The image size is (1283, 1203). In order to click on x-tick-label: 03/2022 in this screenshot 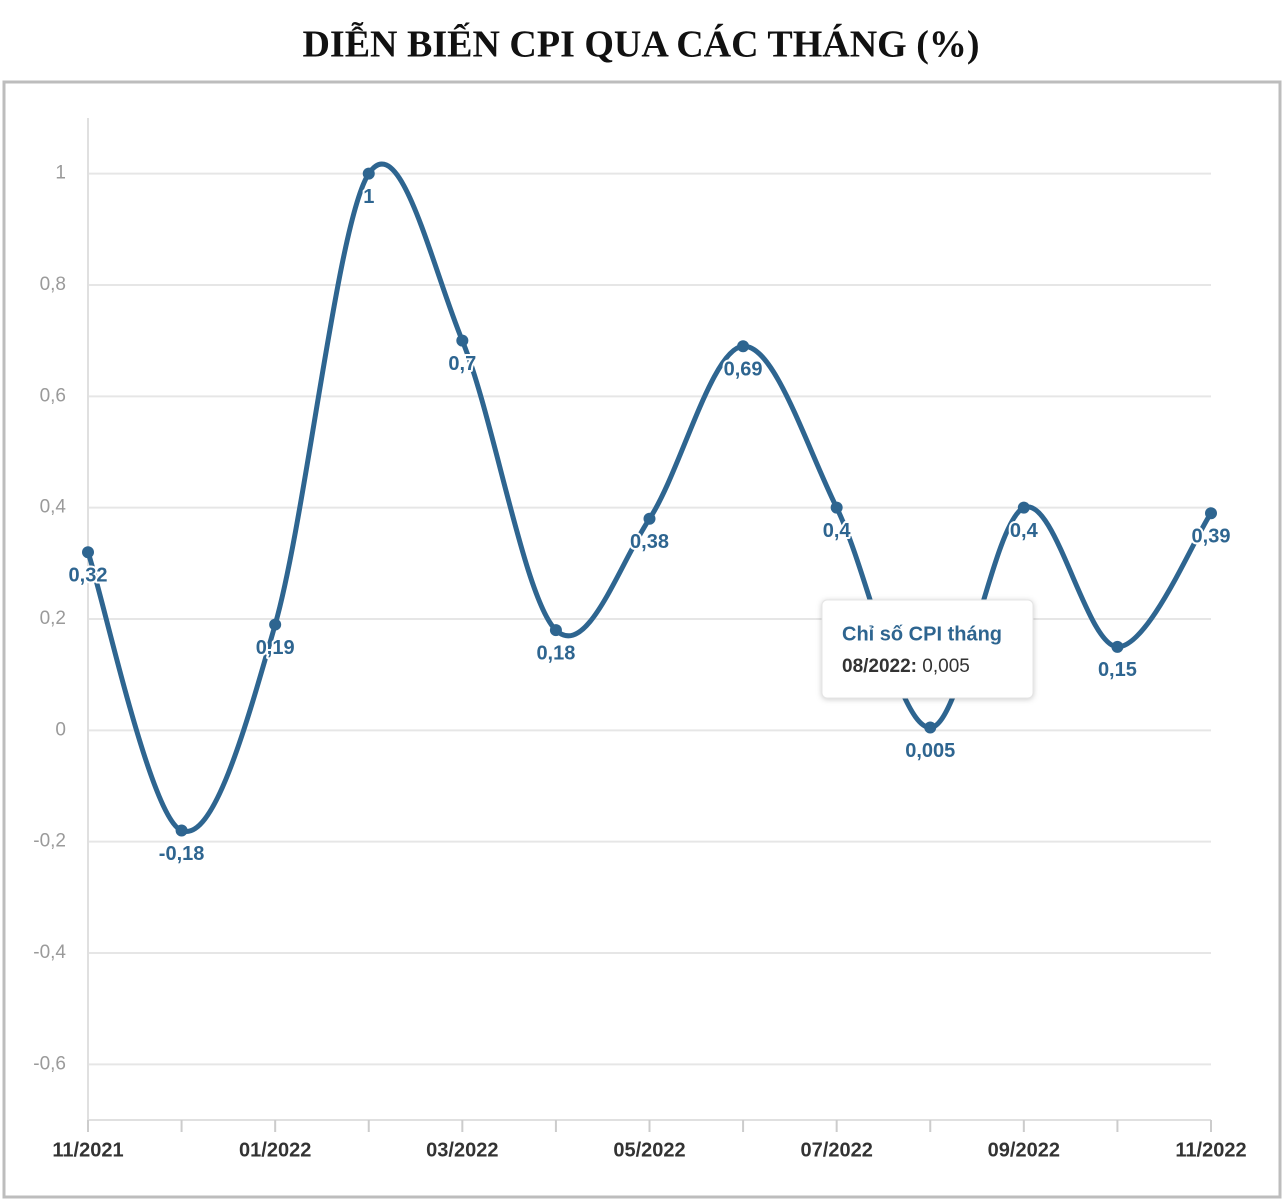, I will do `click(462, 1150)`.